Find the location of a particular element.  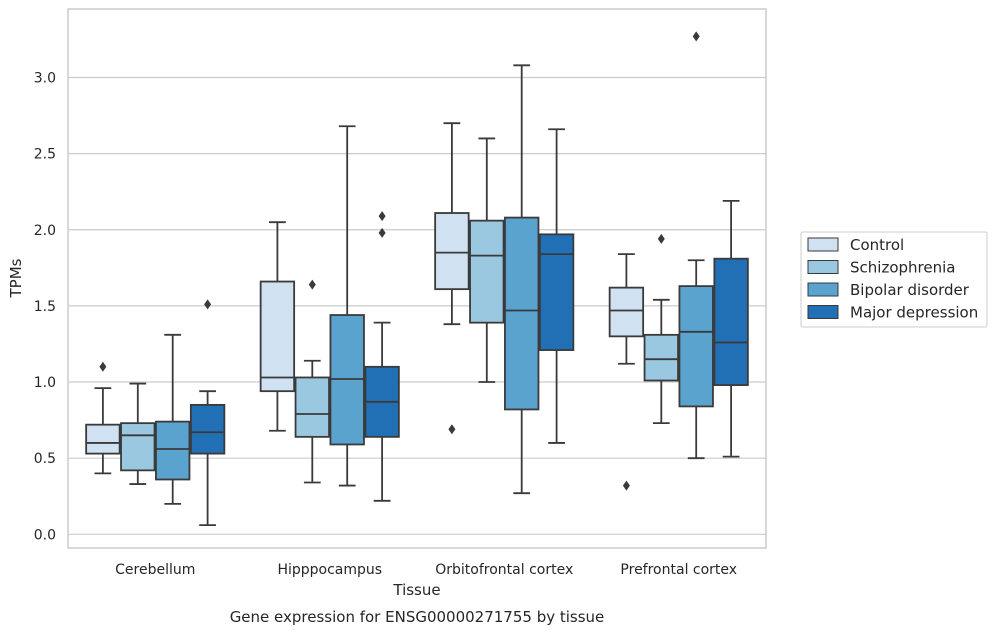

box-bipolar-disorder-prefrontal-cortex is located at coordinates (696, 245).